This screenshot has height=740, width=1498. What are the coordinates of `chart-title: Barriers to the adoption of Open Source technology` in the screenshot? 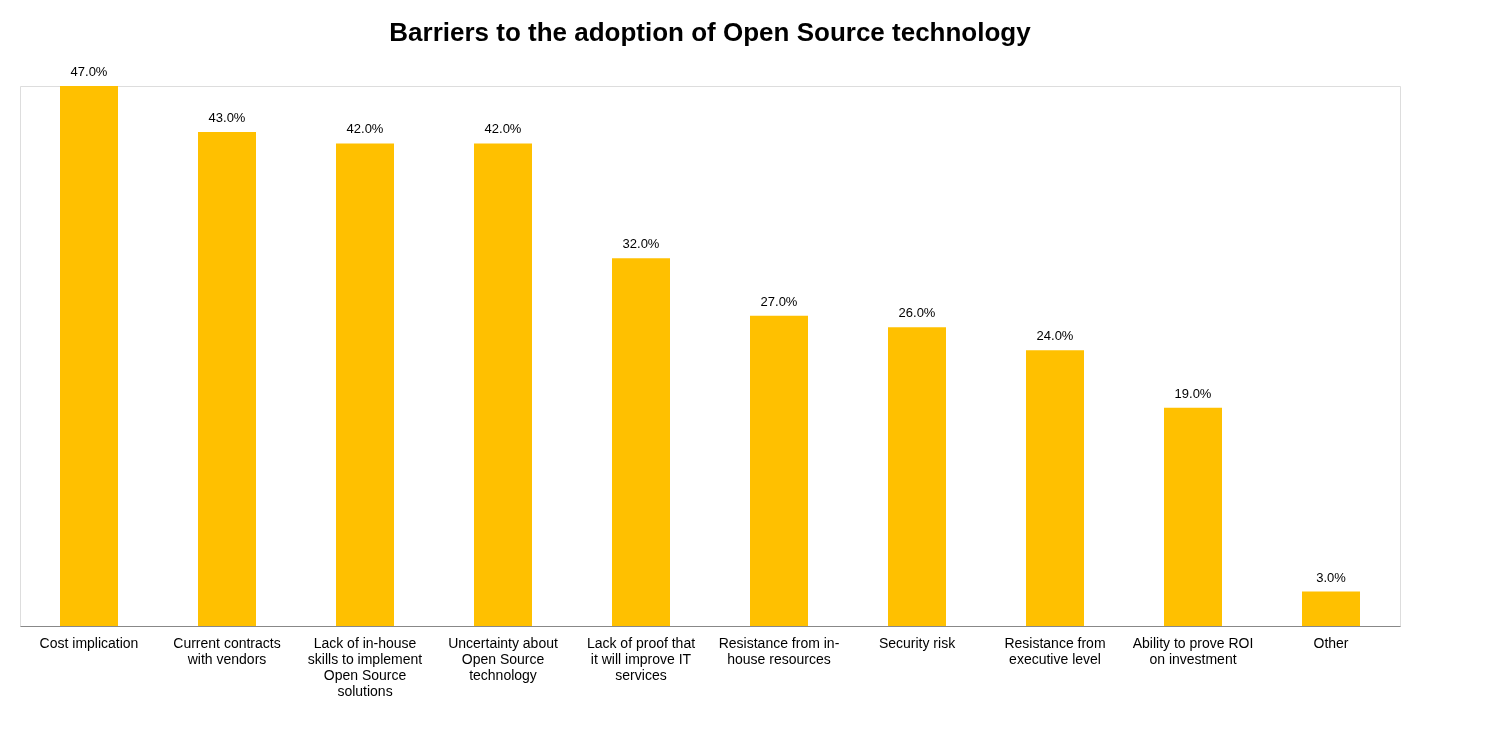 It's located at (710, 32).